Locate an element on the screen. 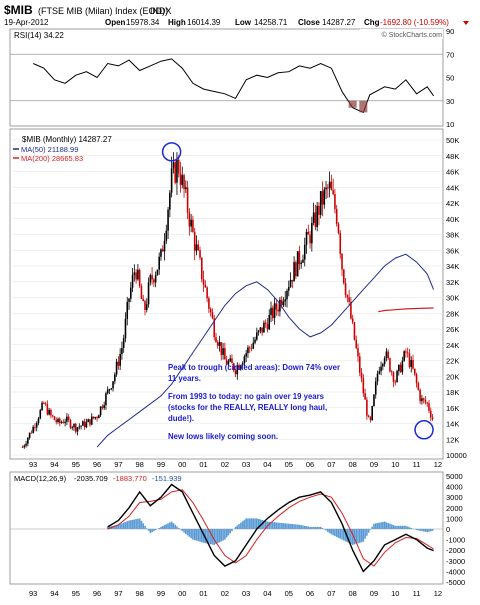 The height and width of the screenshot is (605, 480). price-tick-label: 24K is located at coordinates (452, 345).